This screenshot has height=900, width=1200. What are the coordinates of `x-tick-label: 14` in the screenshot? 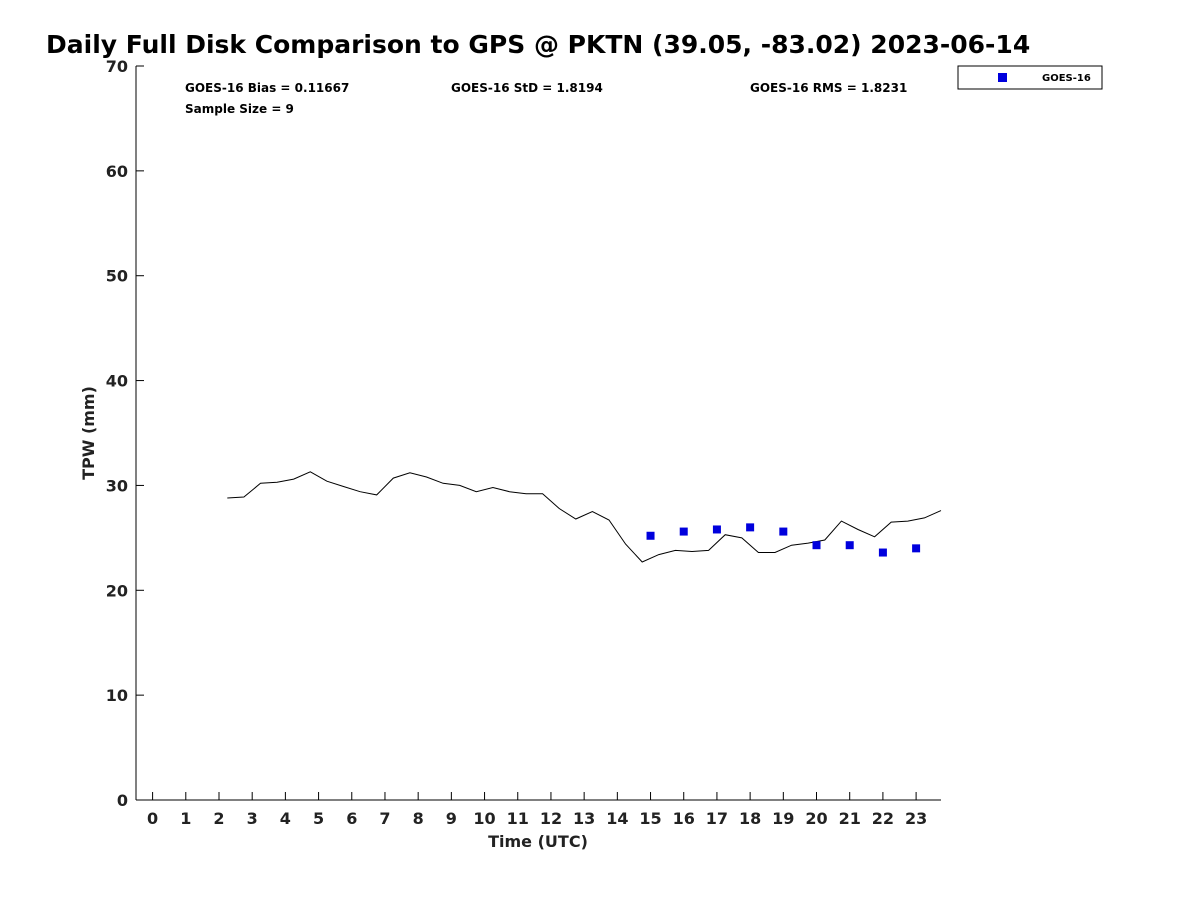 It's located at (617, 818).